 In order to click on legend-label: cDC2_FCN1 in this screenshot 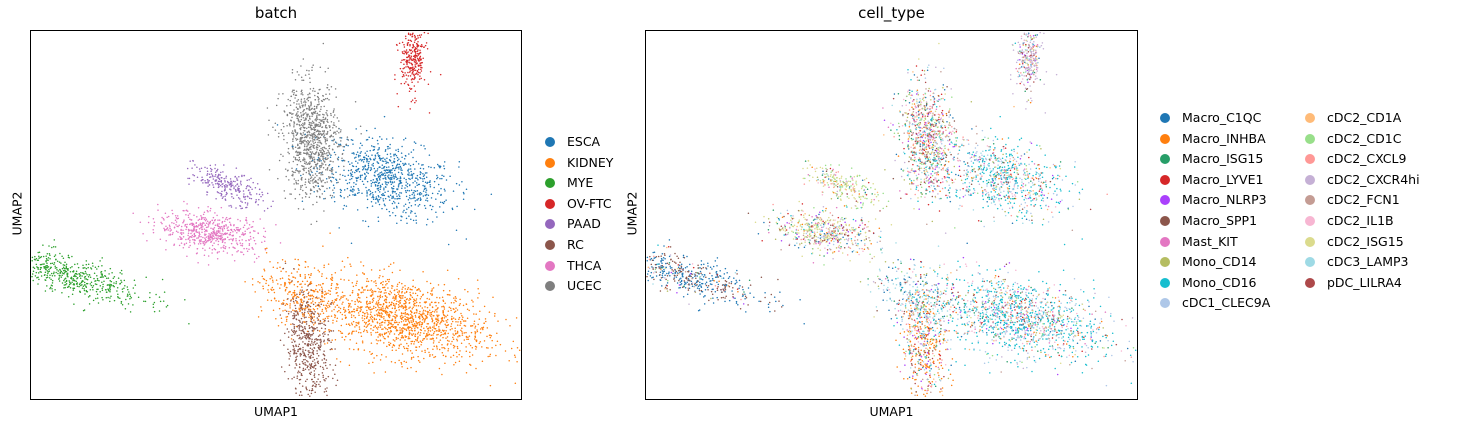, I will do `click(1363, 200)`.